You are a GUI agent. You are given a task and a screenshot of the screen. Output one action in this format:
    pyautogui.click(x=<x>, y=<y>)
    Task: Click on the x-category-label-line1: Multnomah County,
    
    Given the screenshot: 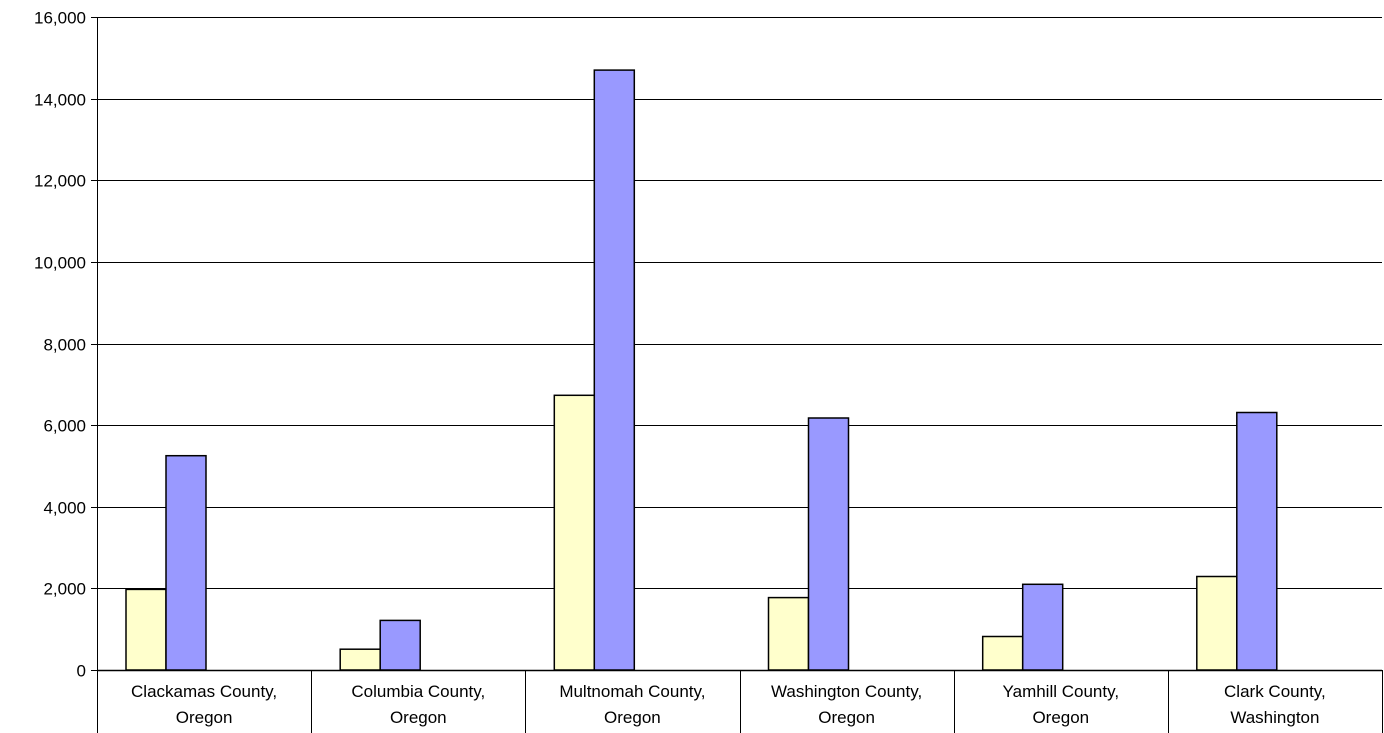 What is the action you would take?
    pyautogui.click(x=632, y=691)
    